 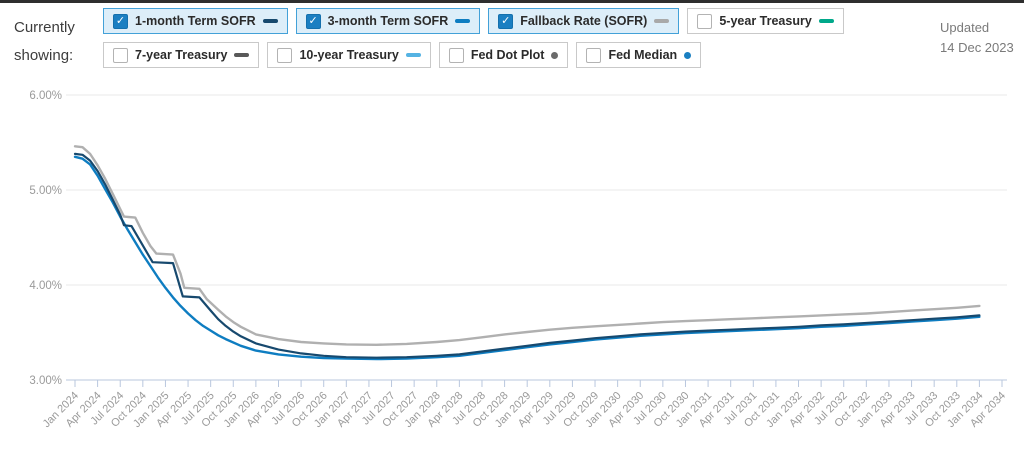 I want to click on series-toggle-label: 7-year Treasury, so click(x=181, y=55).